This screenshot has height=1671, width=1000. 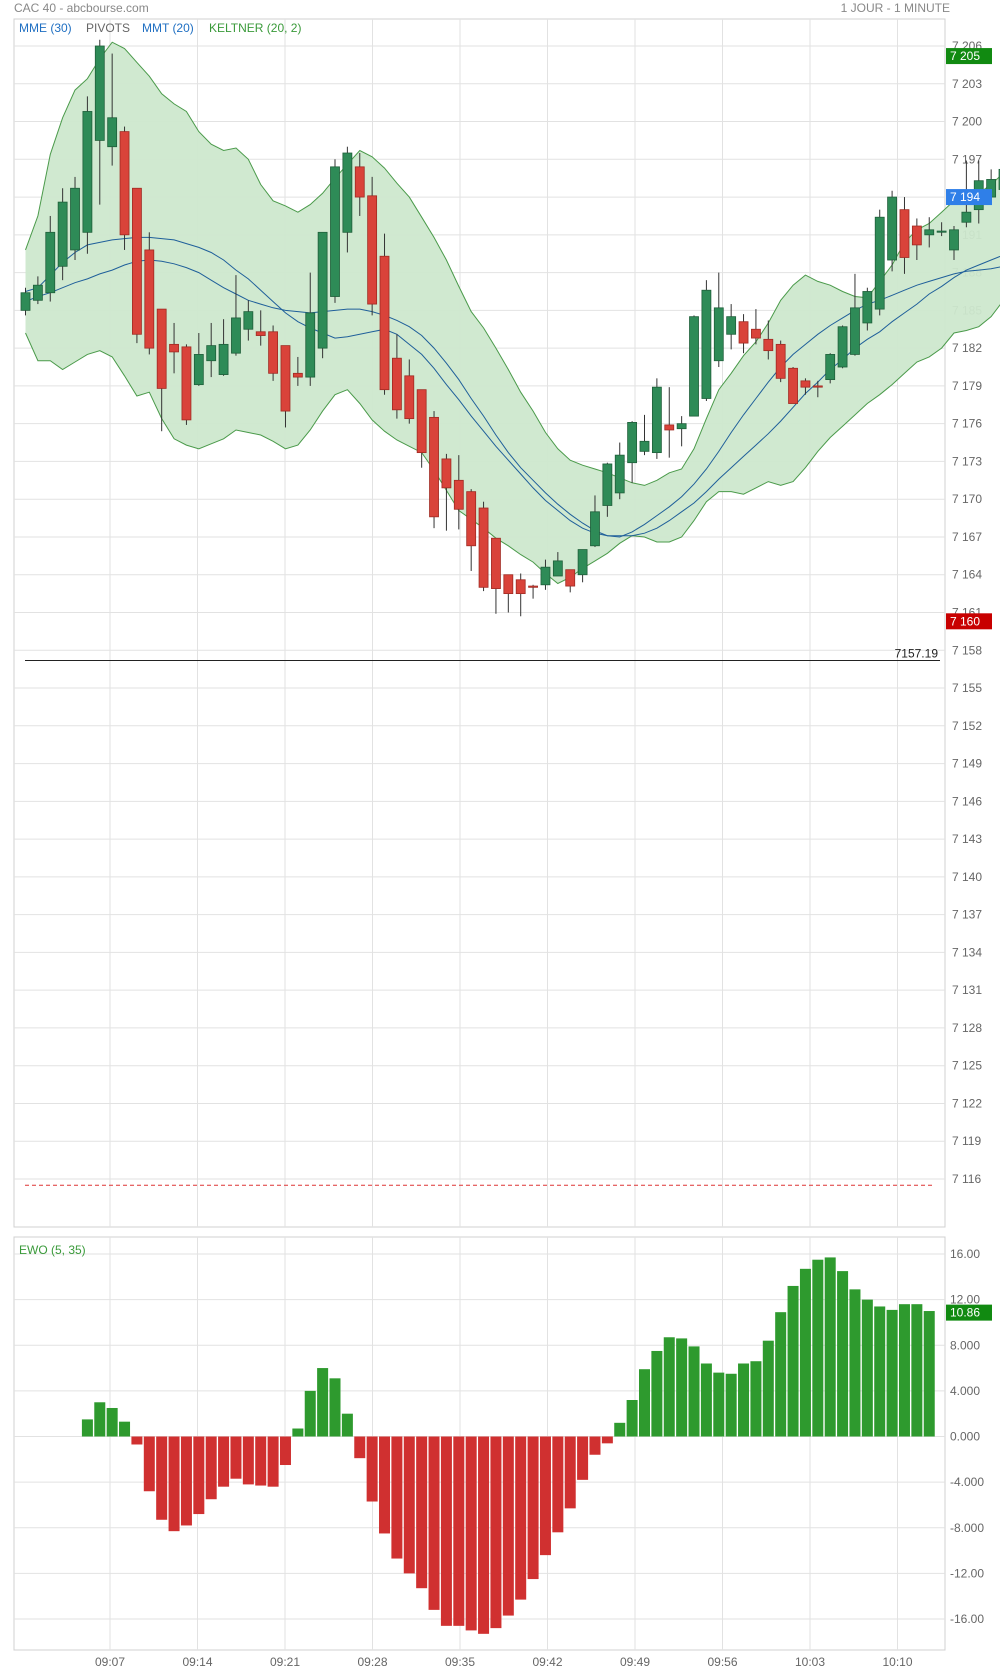 What do you see at coordinates (969, 1312) in the screenshot?
I see `ewo-tag-bg` at bounding box center [969, 1312].